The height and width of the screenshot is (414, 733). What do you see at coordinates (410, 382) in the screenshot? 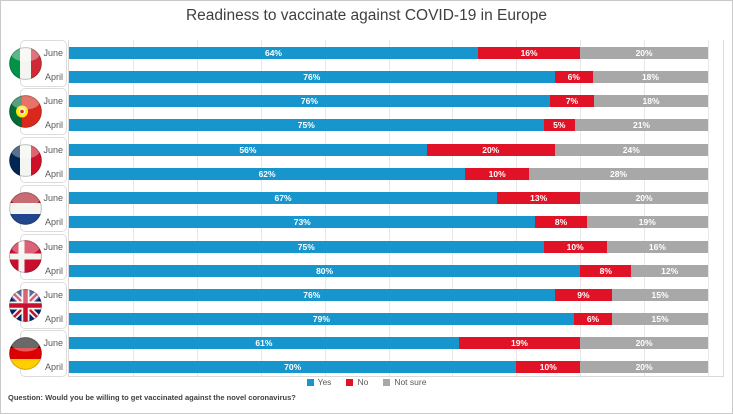
I see `legend-label: Not sure` at bounding box center [410, 382].